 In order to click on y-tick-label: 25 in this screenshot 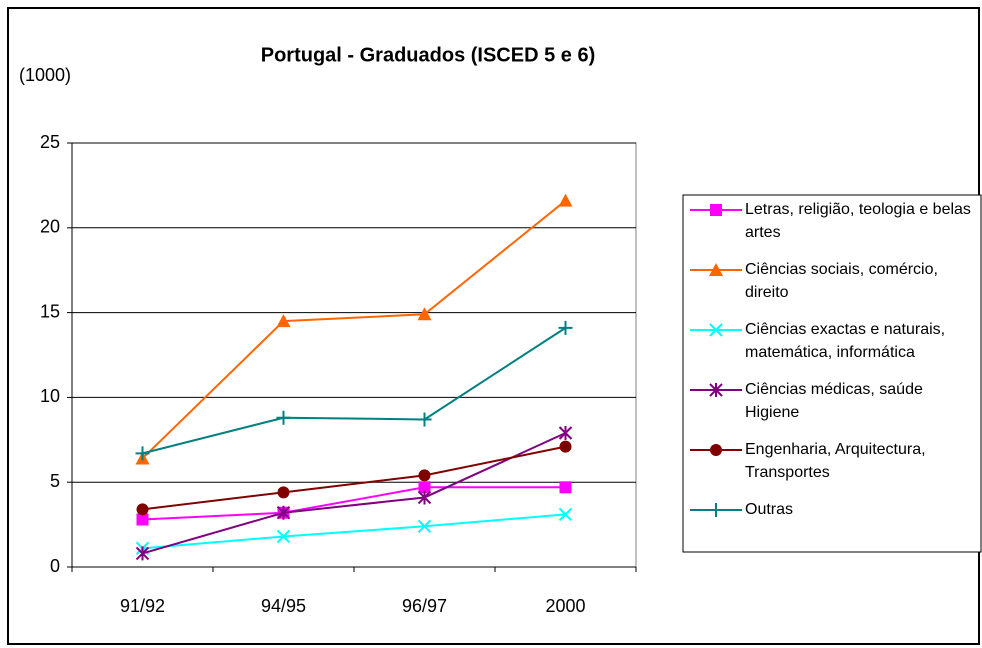, I will do `click(50, 142)`.